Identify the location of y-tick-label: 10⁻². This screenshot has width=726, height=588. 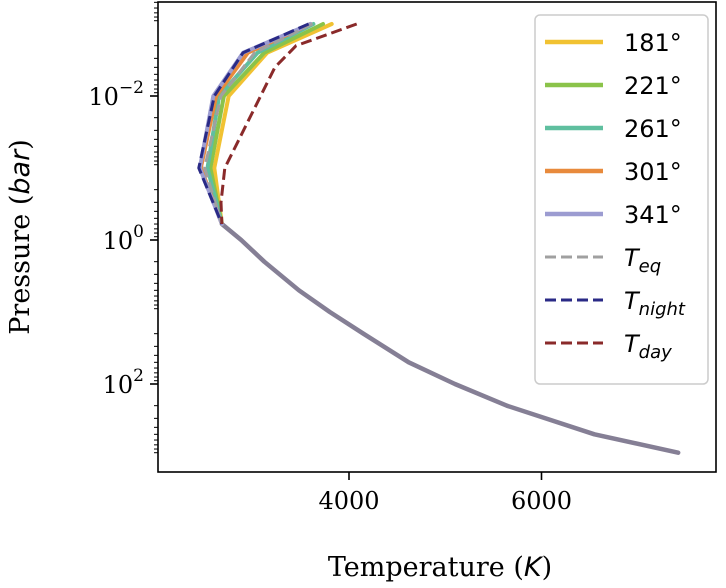
(116, 94).